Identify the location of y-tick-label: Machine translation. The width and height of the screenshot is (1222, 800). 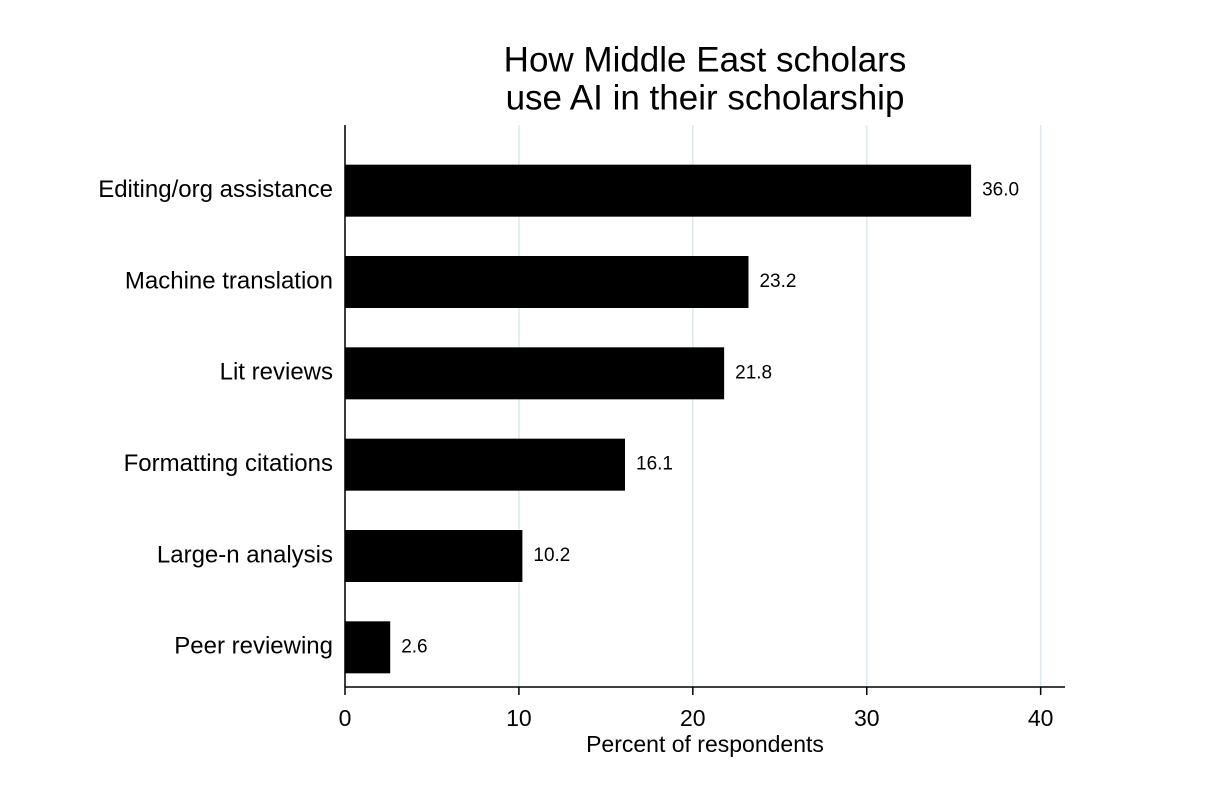
(229, 280).